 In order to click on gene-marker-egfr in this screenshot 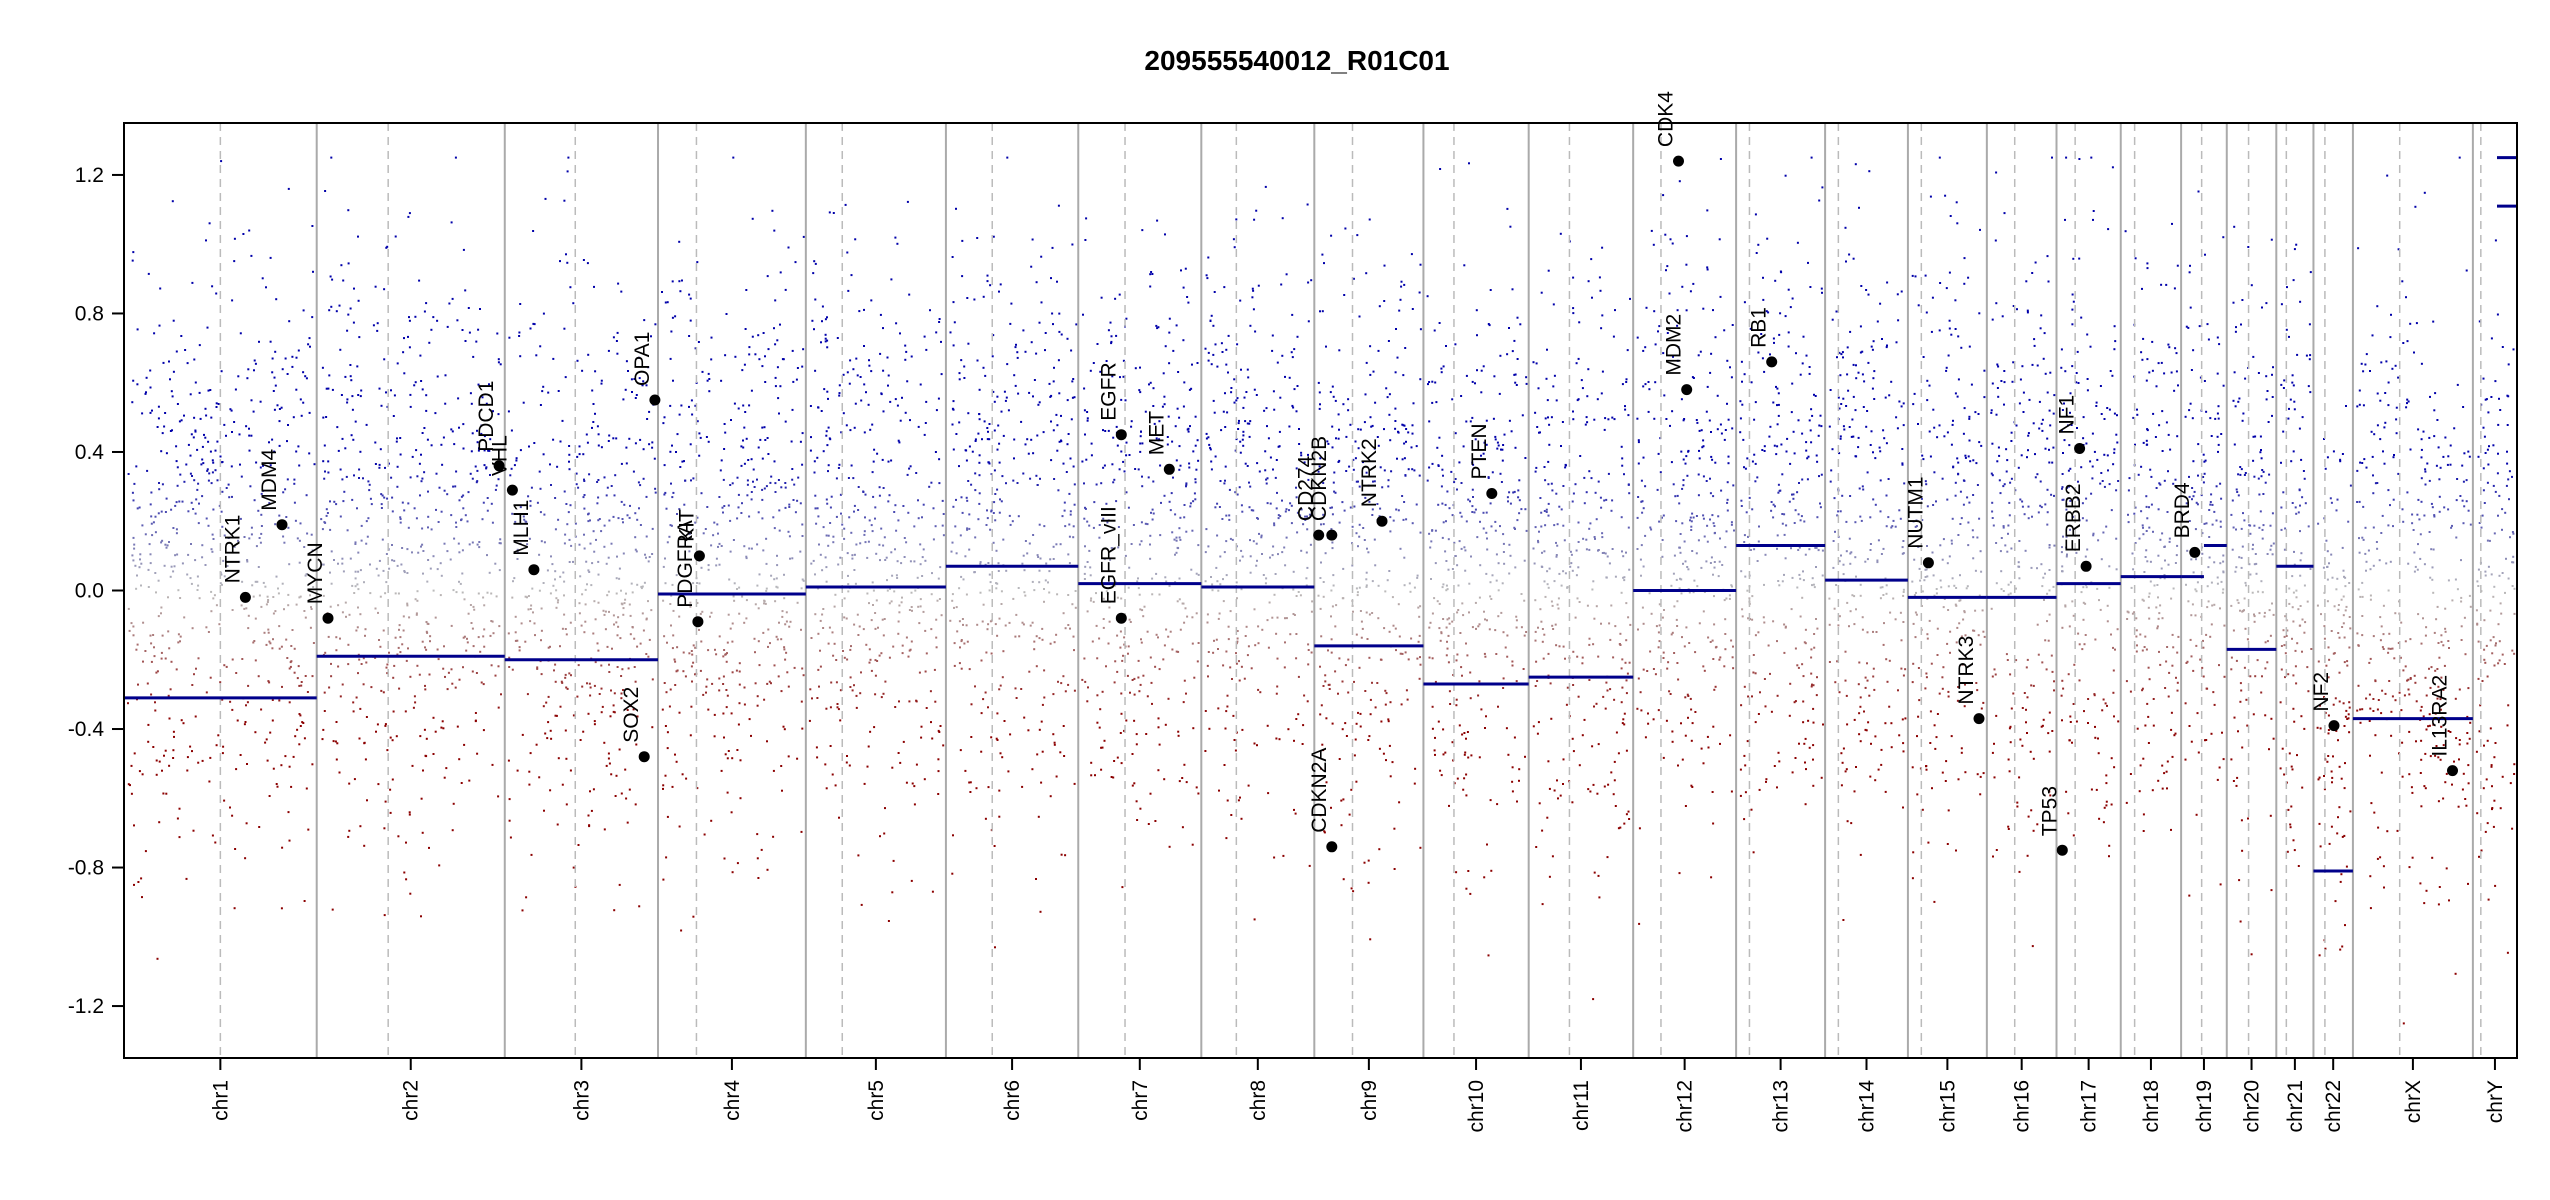, I will do `click(1121, 435)`.